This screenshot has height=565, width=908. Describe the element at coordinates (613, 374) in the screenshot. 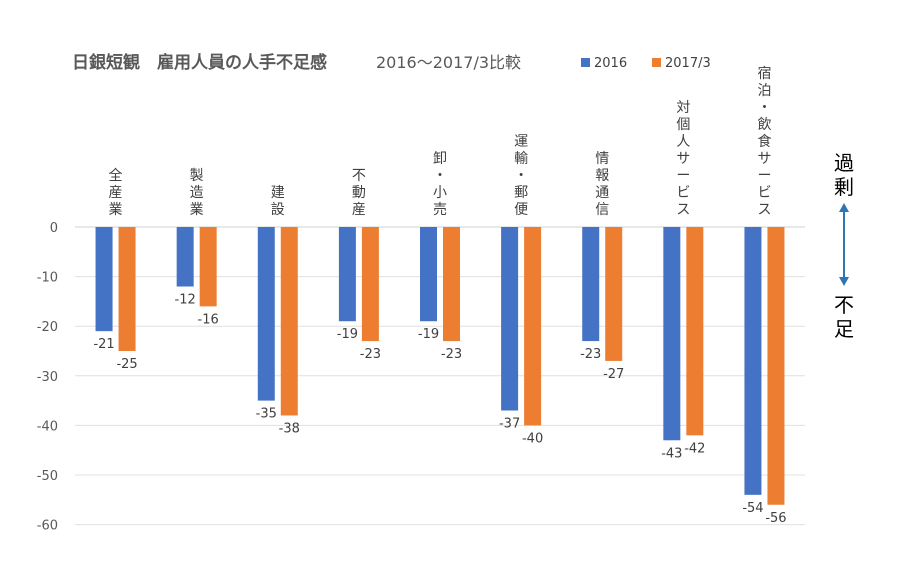

I see `data-label: -27` at that location.